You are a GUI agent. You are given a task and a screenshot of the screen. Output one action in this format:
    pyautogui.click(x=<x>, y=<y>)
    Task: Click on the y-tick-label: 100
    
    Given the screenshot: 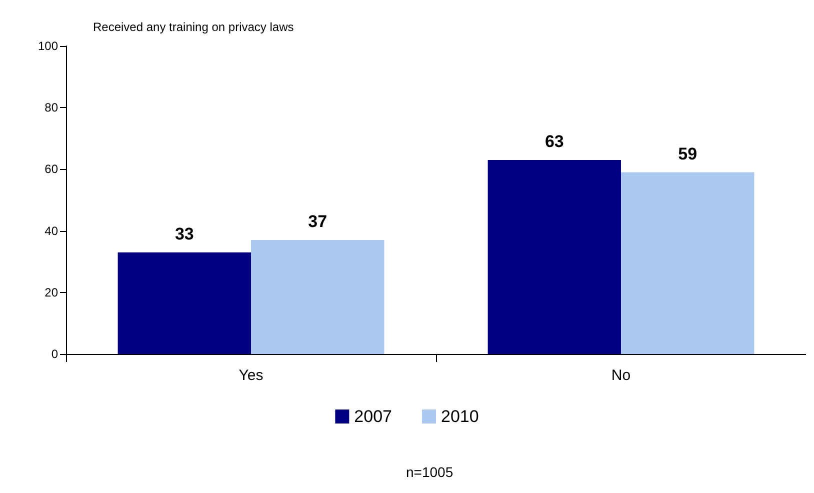 What is the action you would take?
    pyautogui.click(x=48, y=46)
    